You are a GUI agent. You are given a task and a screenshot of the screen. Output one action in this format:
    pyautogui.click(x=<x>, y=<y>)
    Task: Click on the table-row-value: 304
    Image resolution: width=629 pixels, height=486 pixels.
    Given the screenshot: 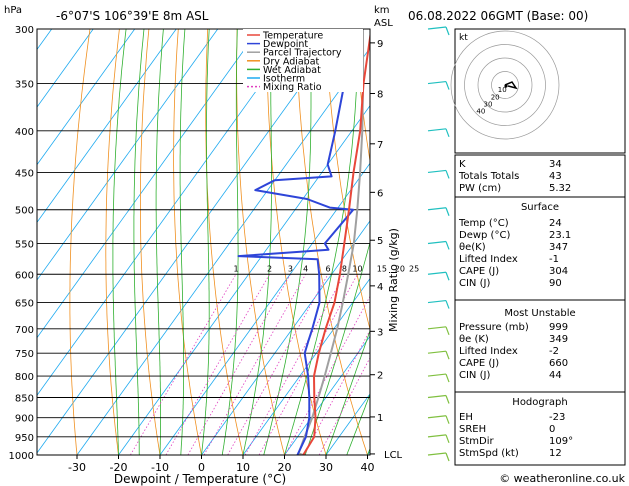 What is the action you would take?
    pyautogui.click(x=558, y=271)
    